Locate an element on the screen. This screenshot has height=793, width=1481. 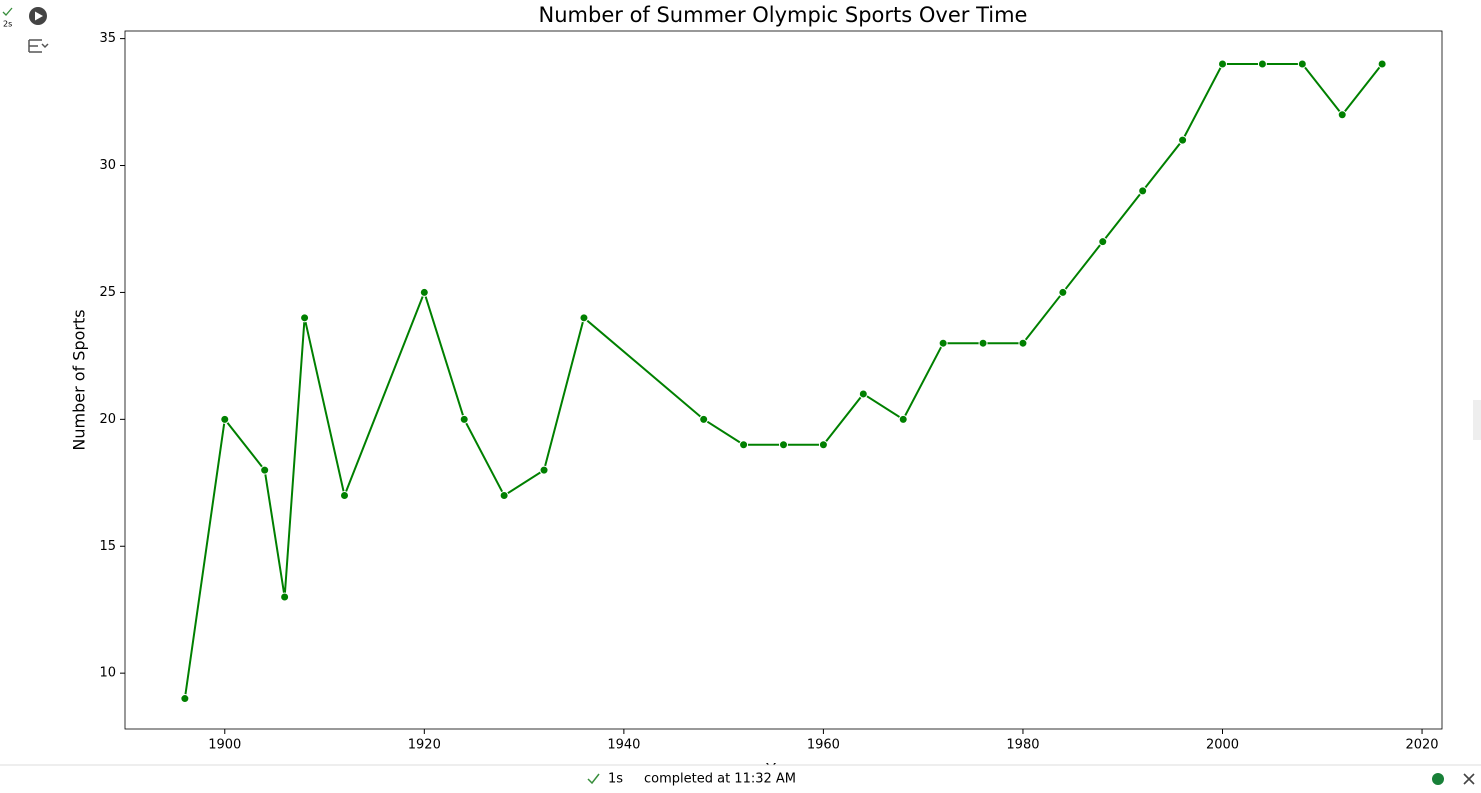
play-icon is located at coordinates (39, 16).